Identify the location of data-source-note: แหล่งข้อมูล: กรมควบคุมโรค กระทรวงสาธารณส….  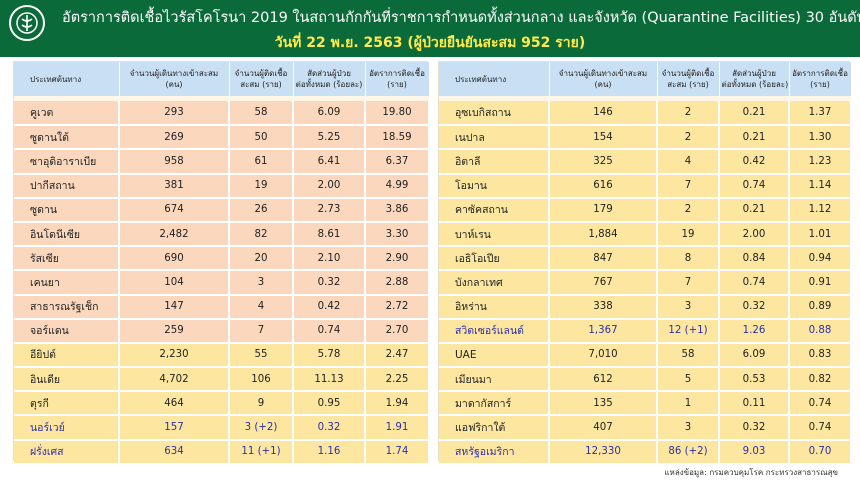
(751, 472).